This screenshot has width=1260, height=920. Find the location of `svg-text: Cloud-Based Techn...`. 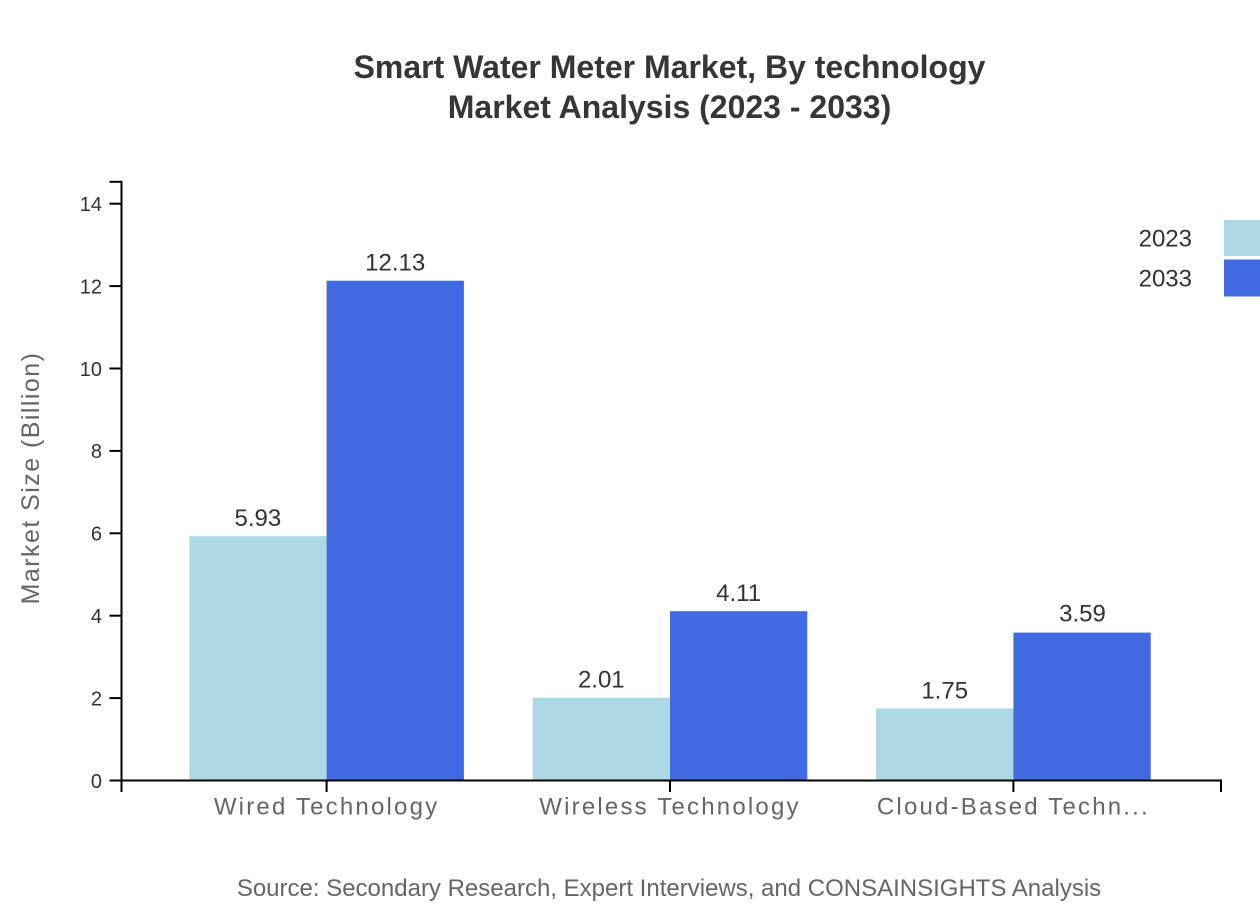

svg-text: Cloud-Based Techn... is located at coordinates (1013, 807).